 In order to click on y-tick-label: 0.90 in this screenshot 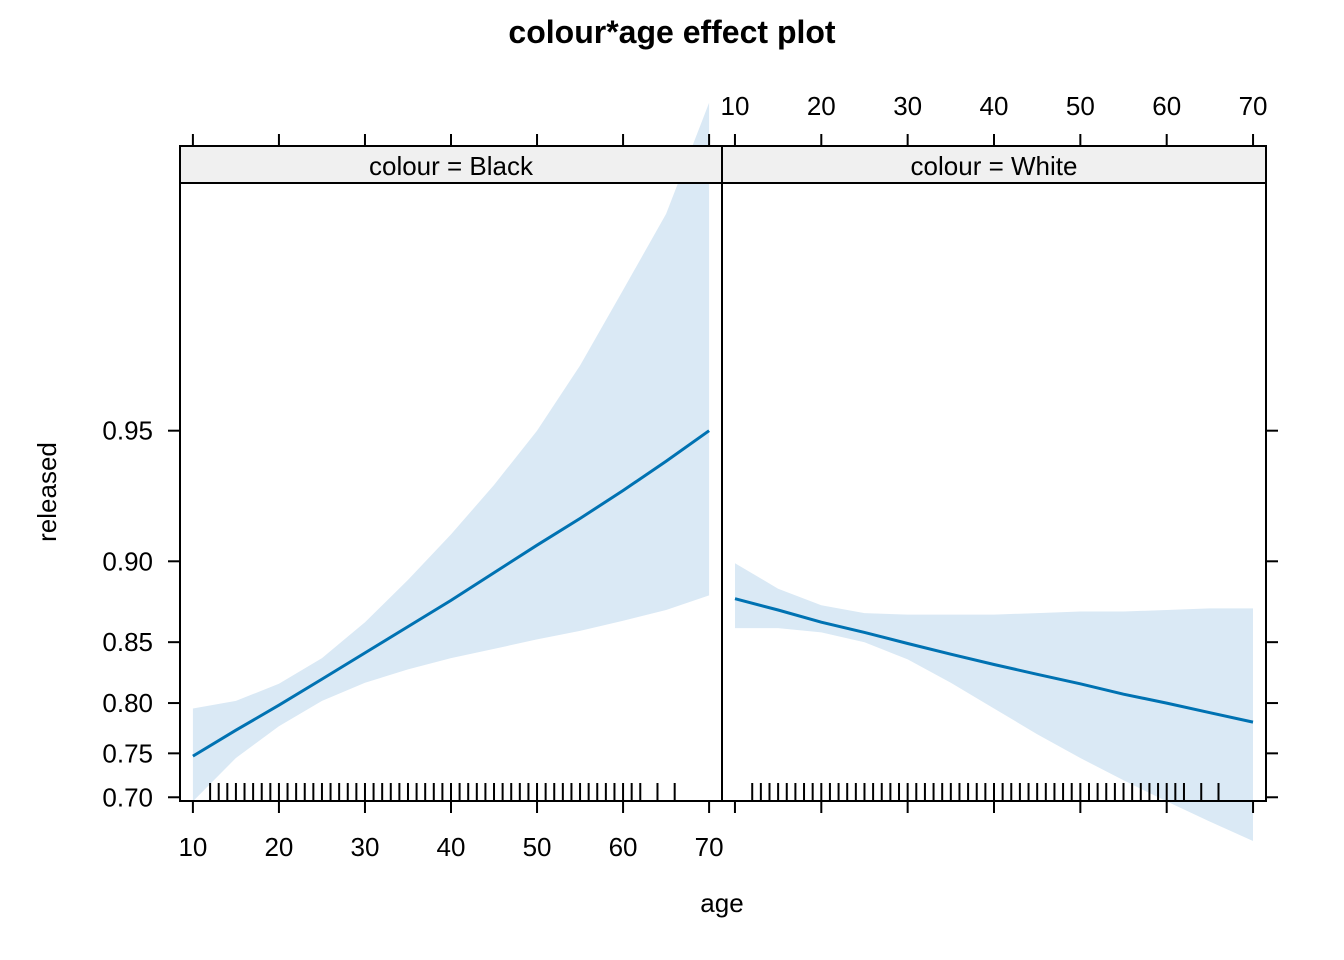, I will do `click(127, 561)`.